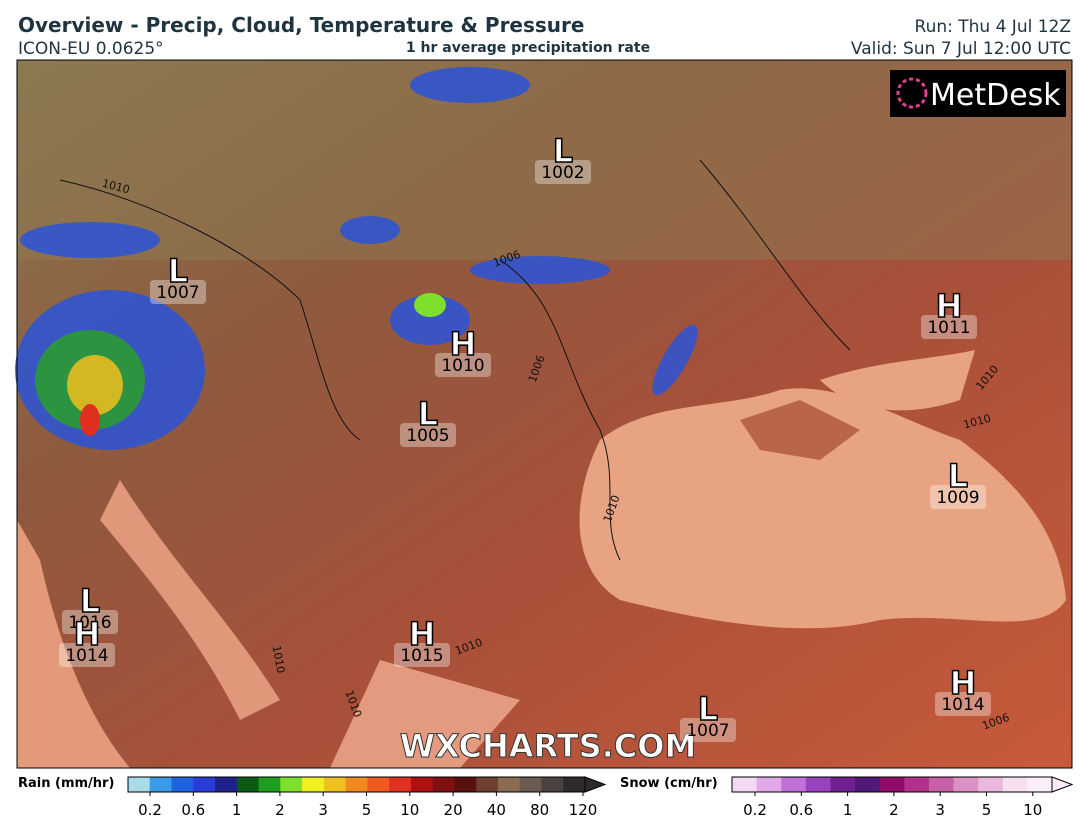  I want to click on pressure-value: 1015, so click(421, 656).